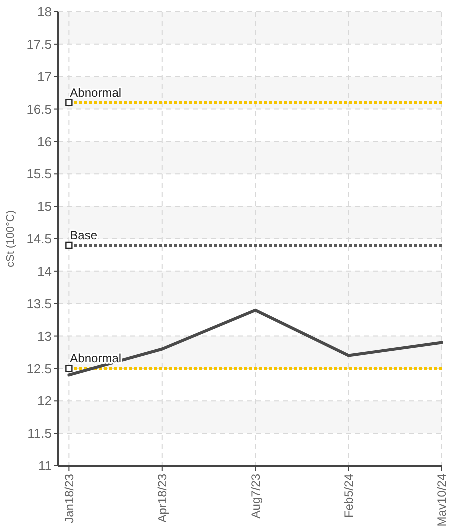 The image size is (454, 530). I want to click on y-tick-label: 12.5, so click(39, 368).